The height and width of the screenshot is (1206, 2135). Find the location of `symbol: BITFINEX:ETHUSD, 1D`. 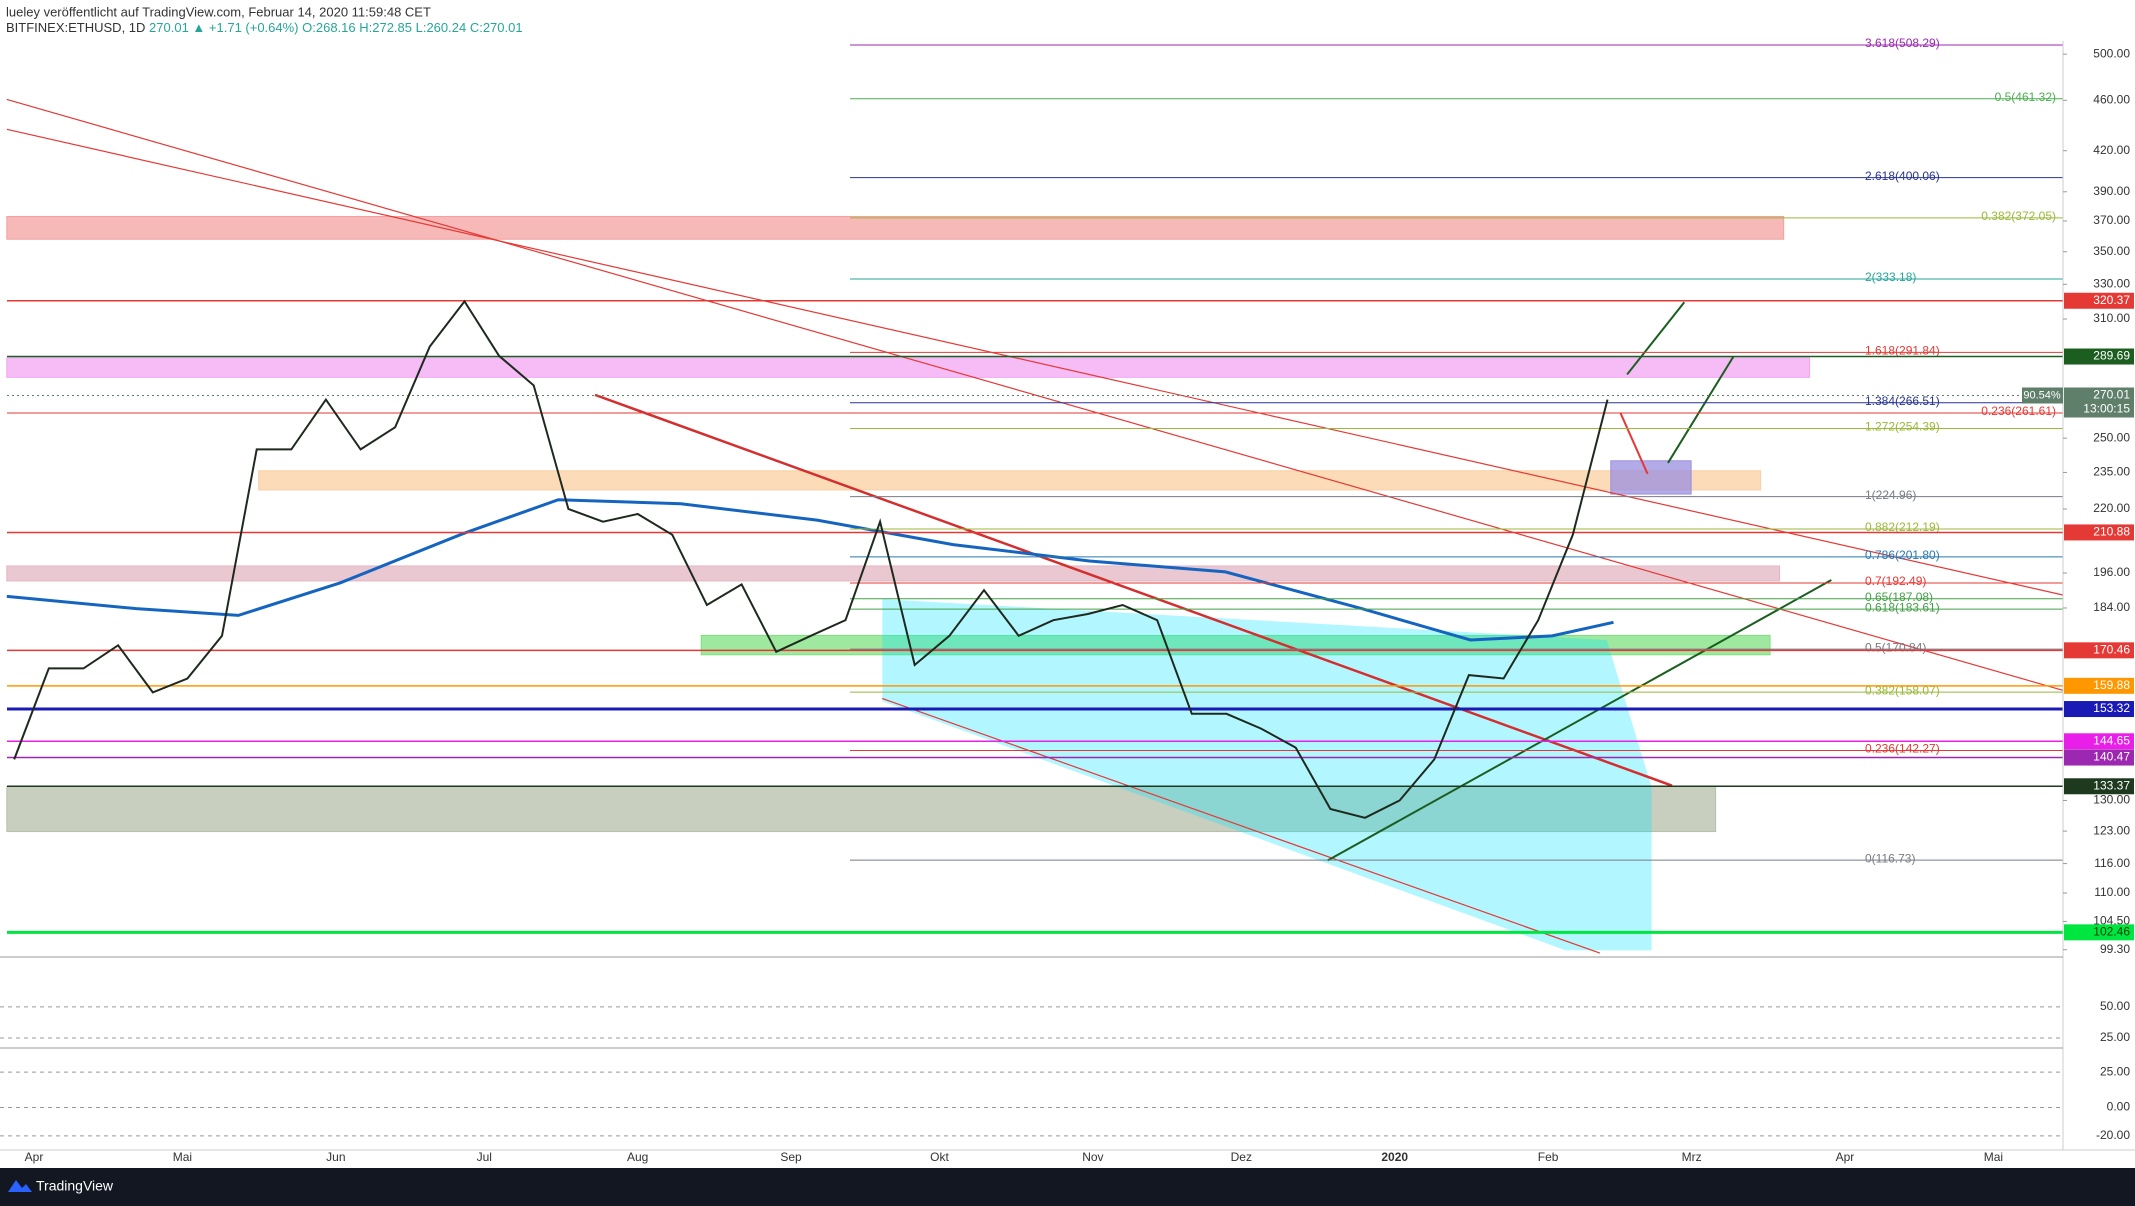

symbol: BITFINEX:ETHUSD, 1D is located at coordinates (75, 27).